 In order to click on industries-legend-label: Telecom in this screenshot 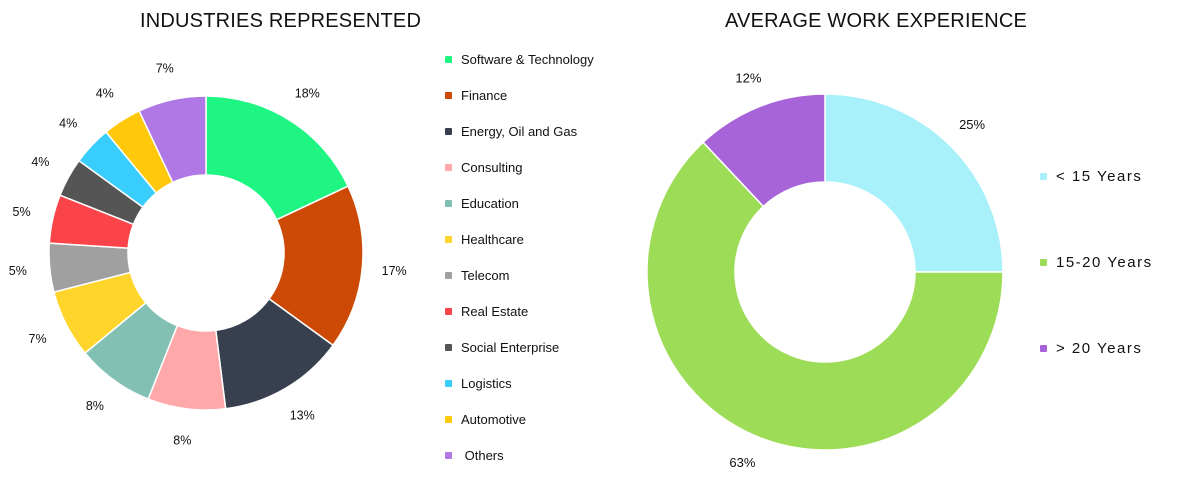, I will do `click(485, 275)`.